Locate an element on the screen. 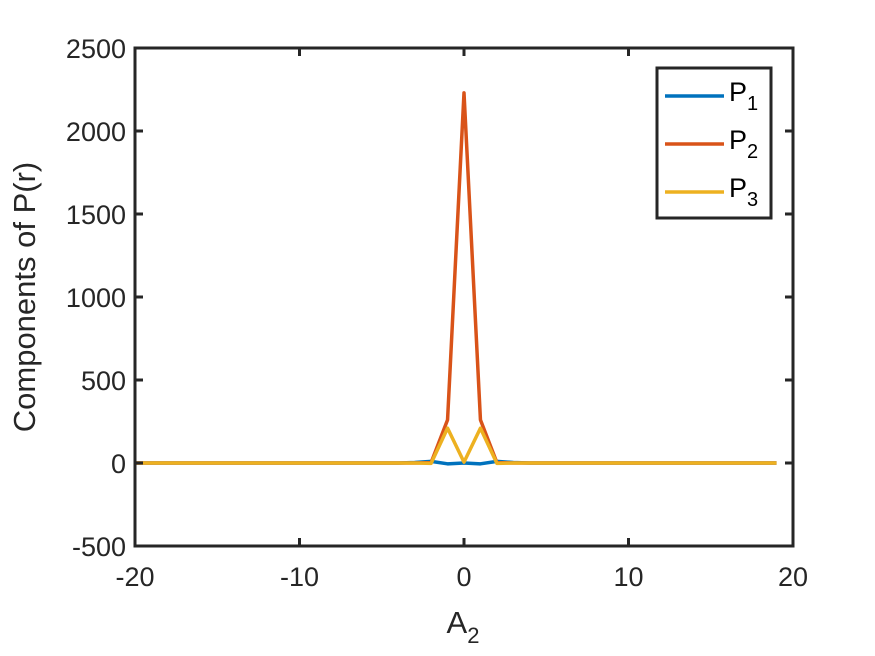  legend-label-subscript: 2 is located at coordinates (752, 152).